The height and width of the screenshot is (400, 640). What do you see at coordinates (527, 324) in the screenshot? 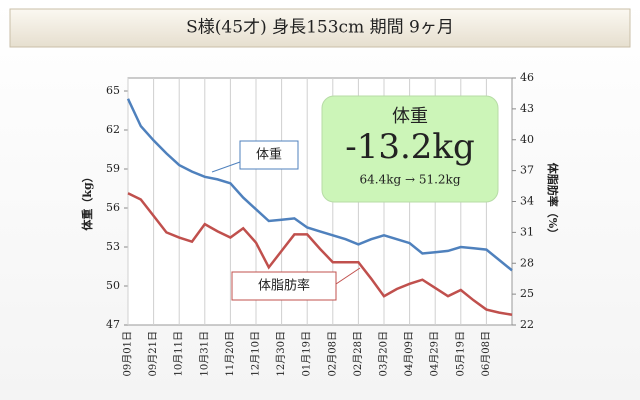
I see `y2-tick-label: 22` at bounding box center [527, 324].